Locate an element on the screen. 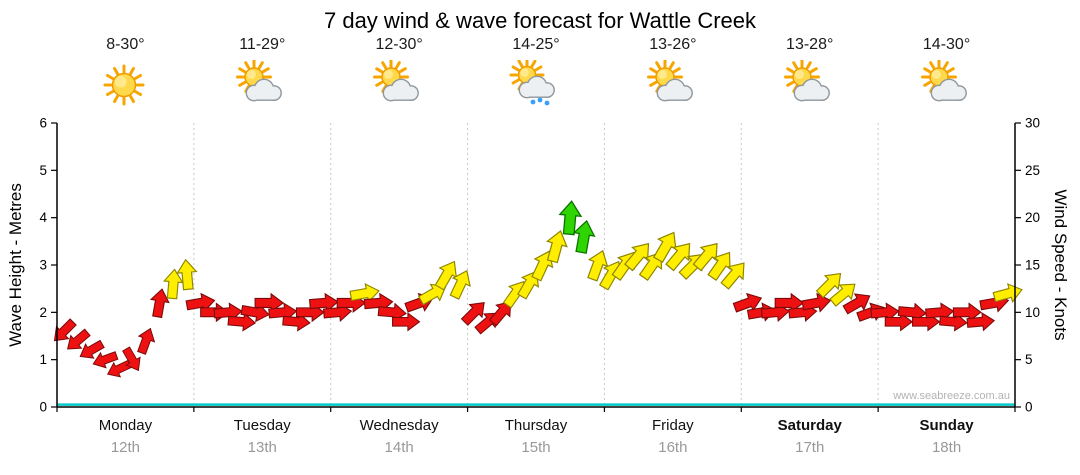 Image resolution: width=1080 pixels, height=475 pixels. day-name: Friday is located at coordinates (673, 425).